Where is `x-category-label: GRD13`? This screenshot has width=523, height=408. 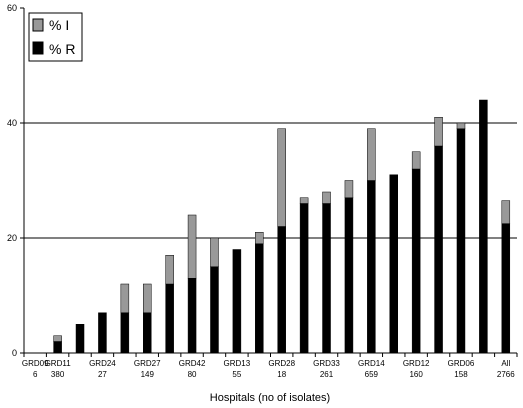 x-category-label: GRD13 is located at coordinates (237, 363).